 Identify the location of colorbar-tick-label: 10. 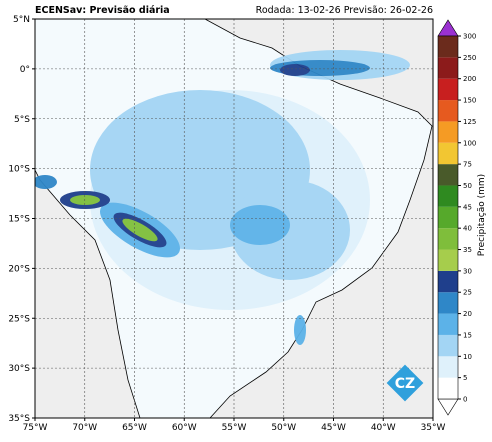
(467, 357).